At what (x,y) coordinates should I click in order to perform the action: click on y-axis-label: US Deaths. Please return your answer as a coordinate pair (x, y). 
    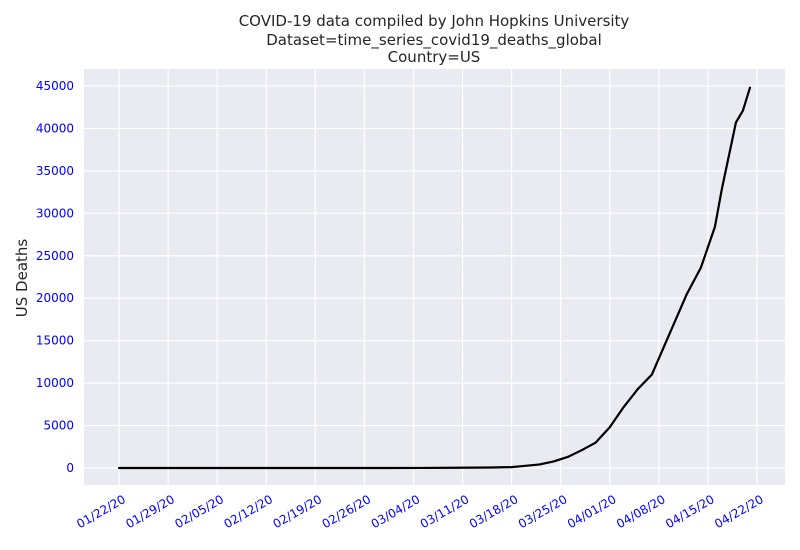
    Looking at the image, I should click on (22, 278).